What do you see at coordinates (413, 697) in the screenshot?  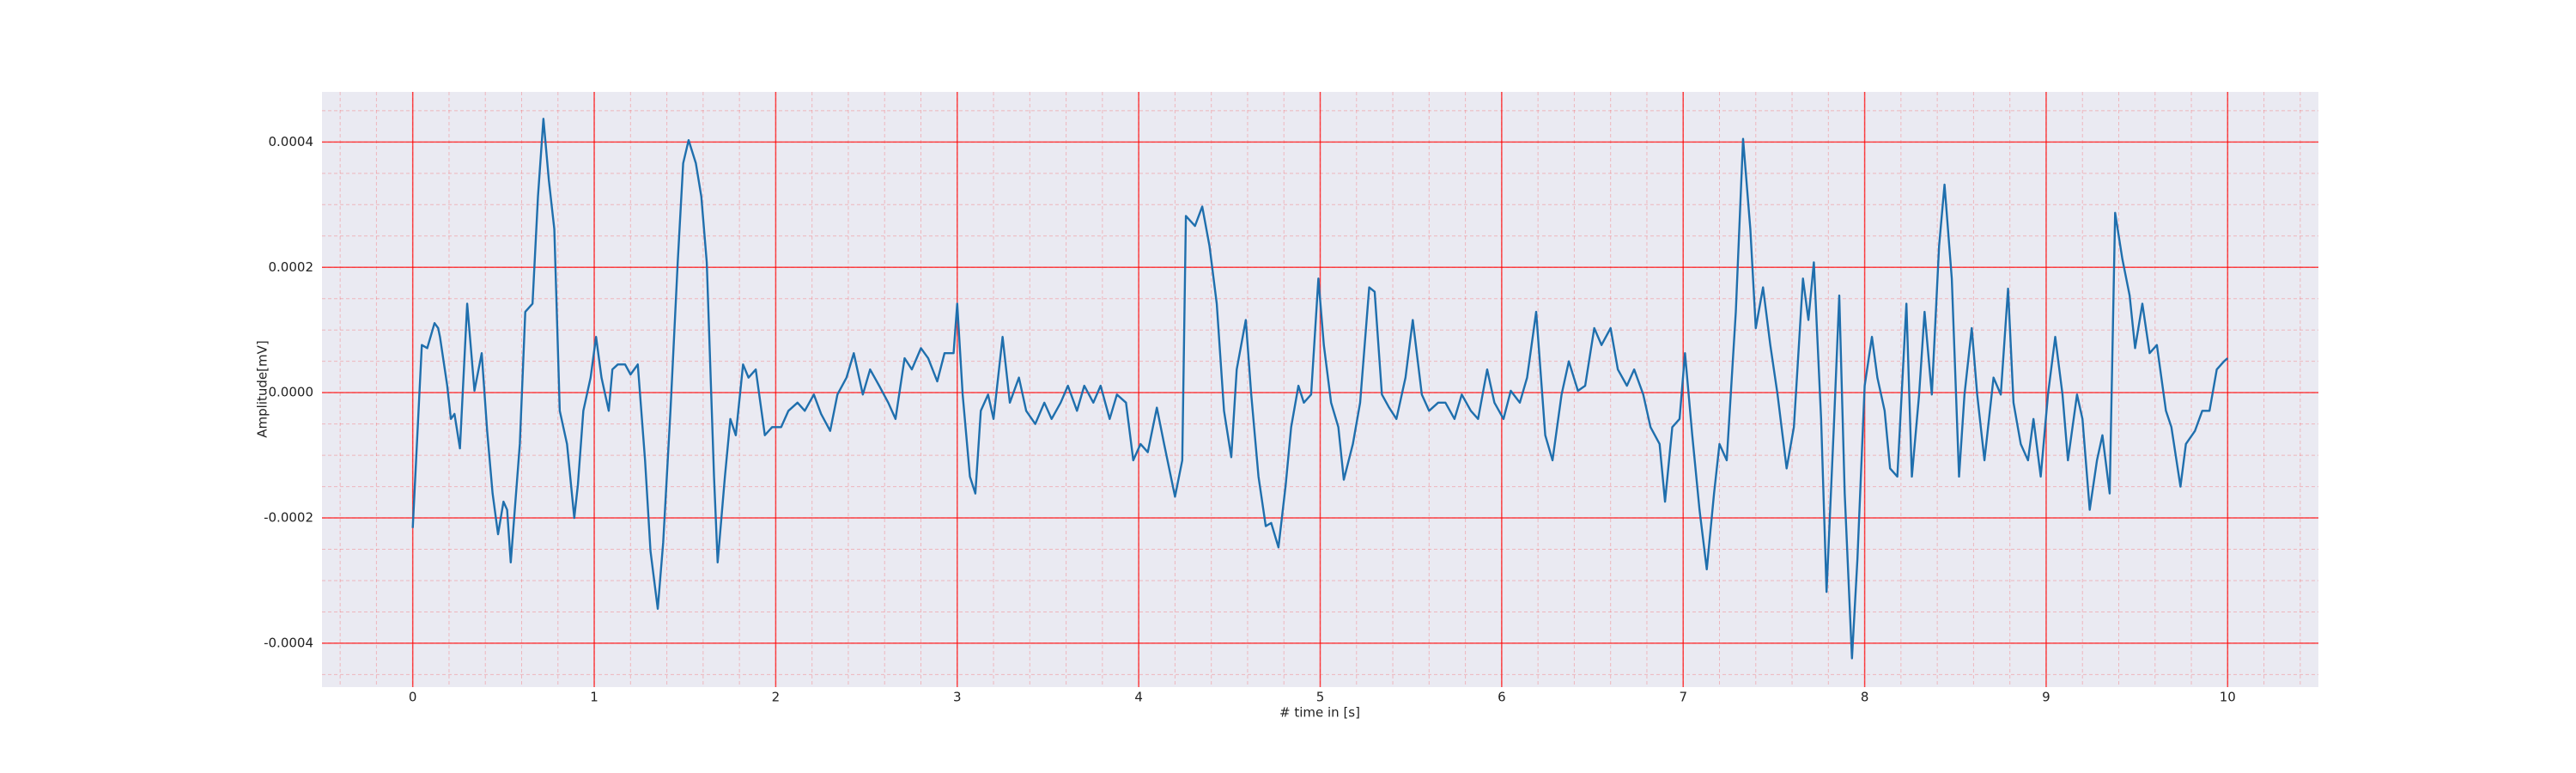 I see `x-tick-label: 0` at bounding box center [413, 697].